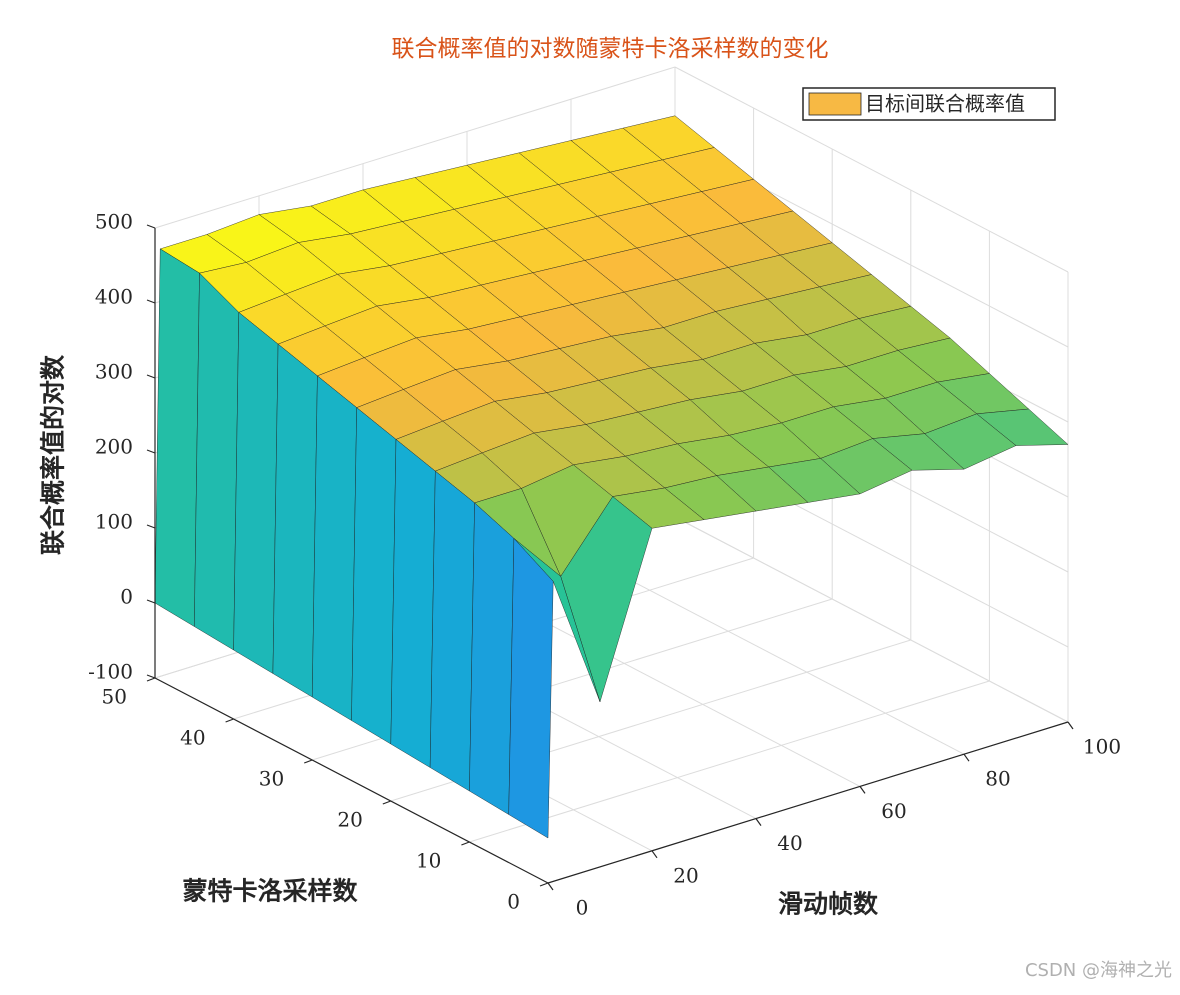 The height and width of the screenshot is (995, 1180). Describe the element at coordinates (1098, 970) in the screenshot. I see `watermark: CSDN @海神之光` at that location.